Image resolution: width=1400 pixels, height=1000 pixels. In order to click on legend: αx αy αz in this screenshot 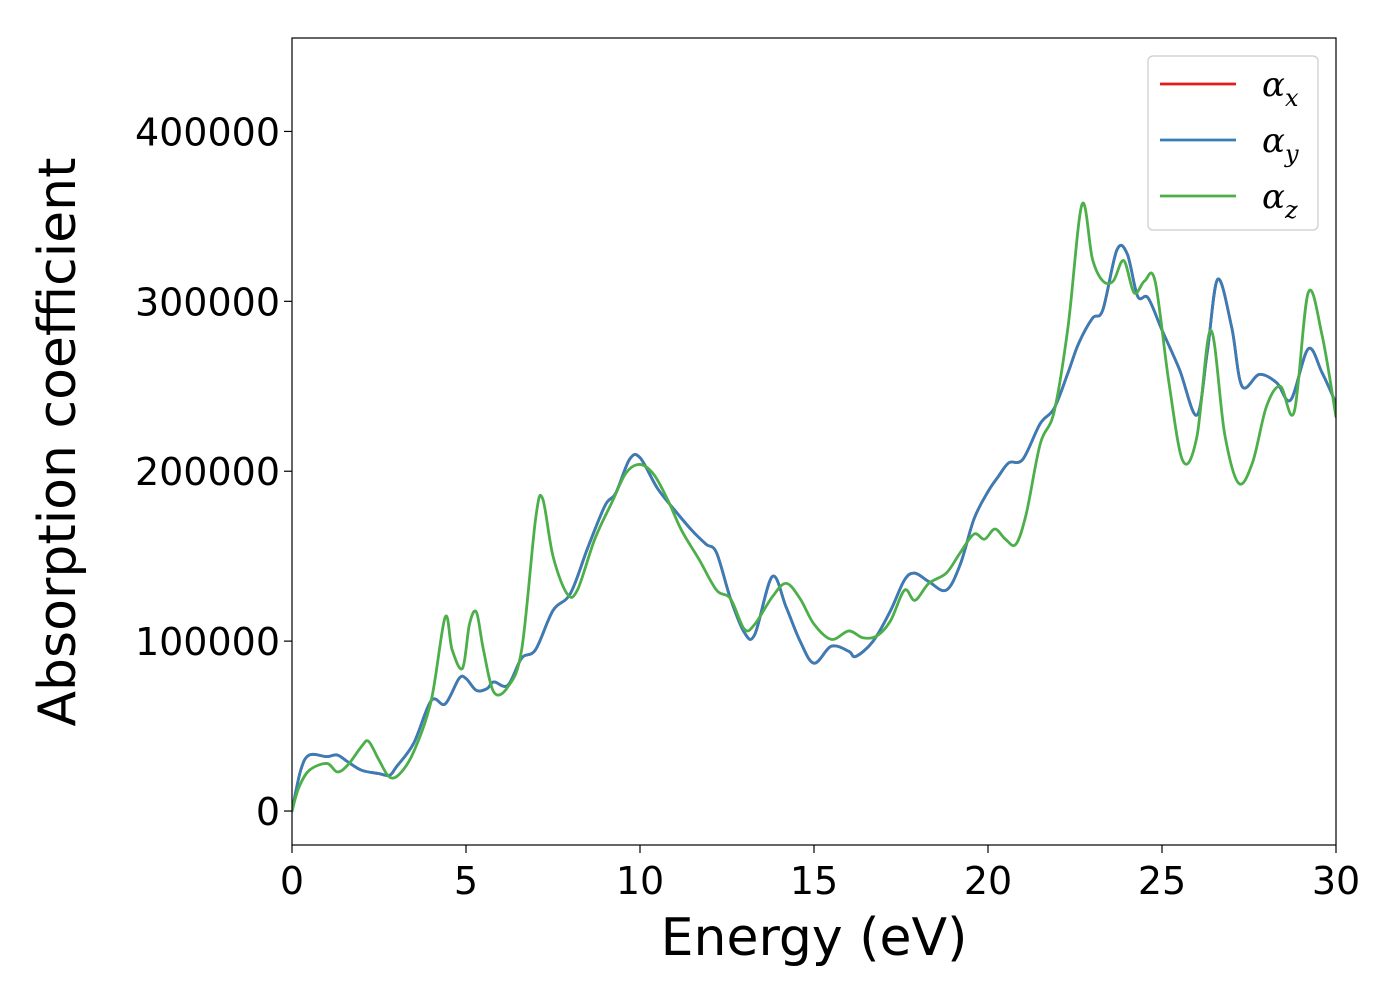, I will do `click(1233, 143)`.